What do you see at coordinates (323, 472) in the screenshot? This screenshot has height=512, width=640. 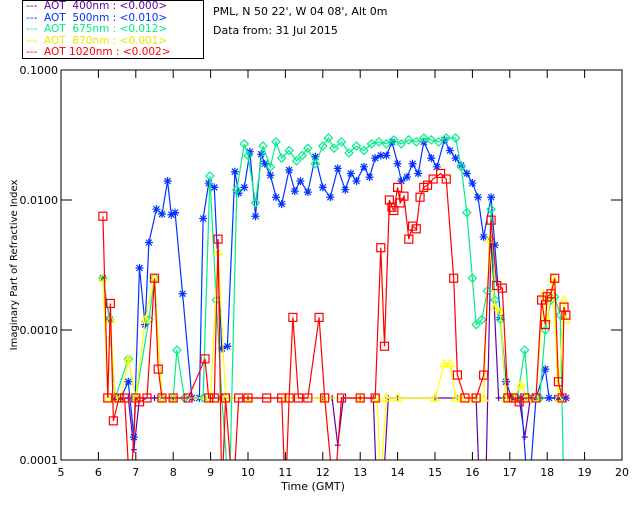 I see `x-tick-label: 12` at bounding box center [323, 472].